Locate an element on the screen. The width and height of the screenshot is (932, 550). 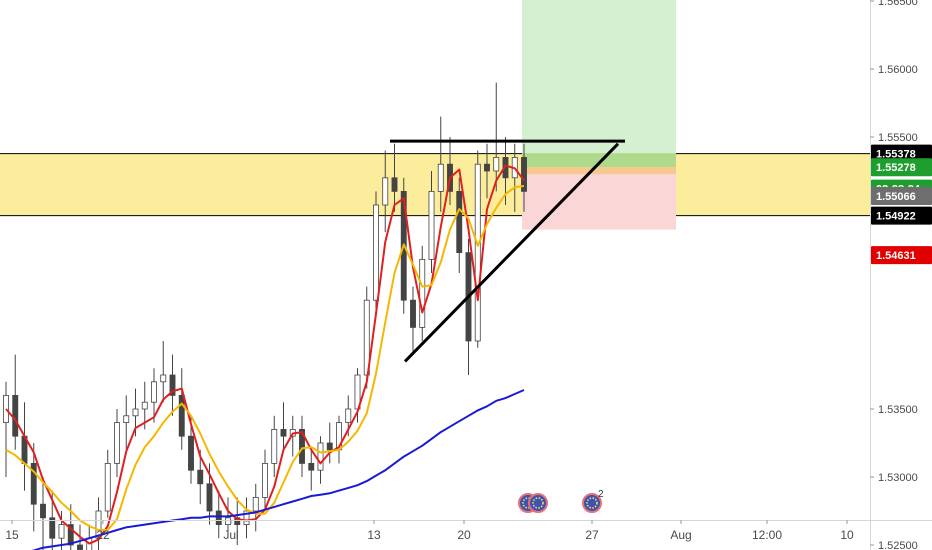
price-tag-label: 1.54631 is located at coordinates (896, 256).